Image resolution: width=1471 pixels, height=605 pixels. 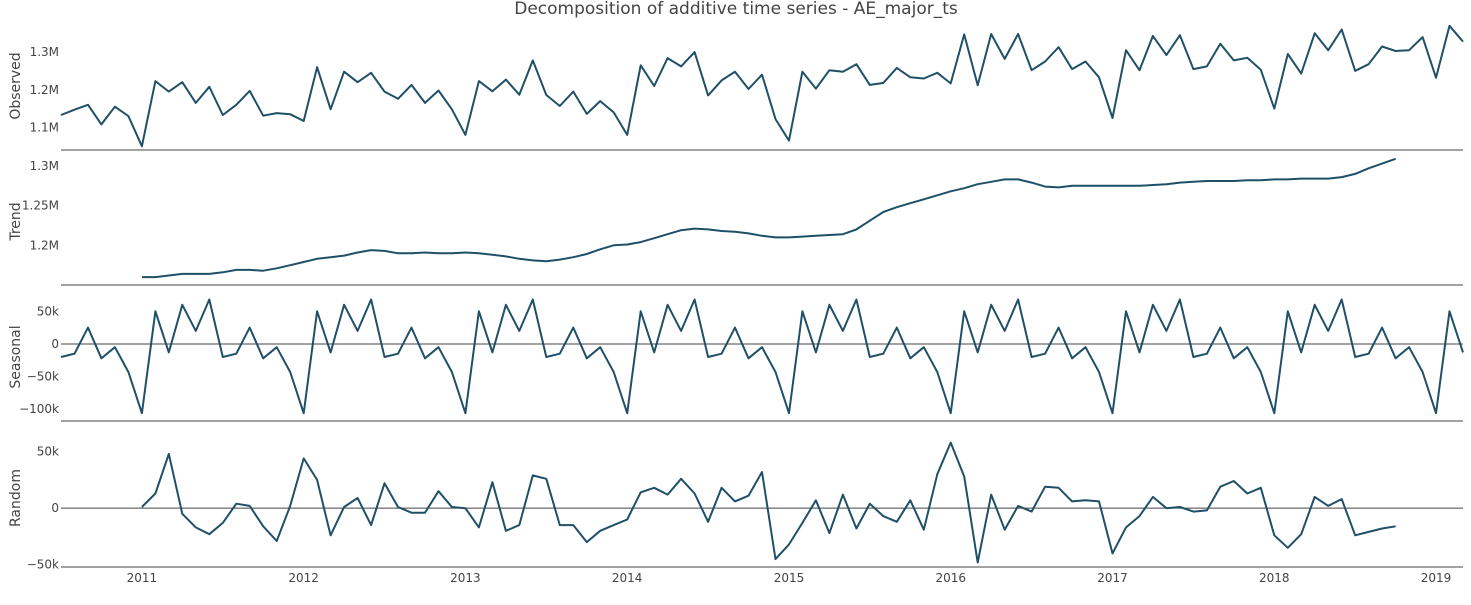 I want to click on xtick-label: 2015, so click(x=789, y=578).